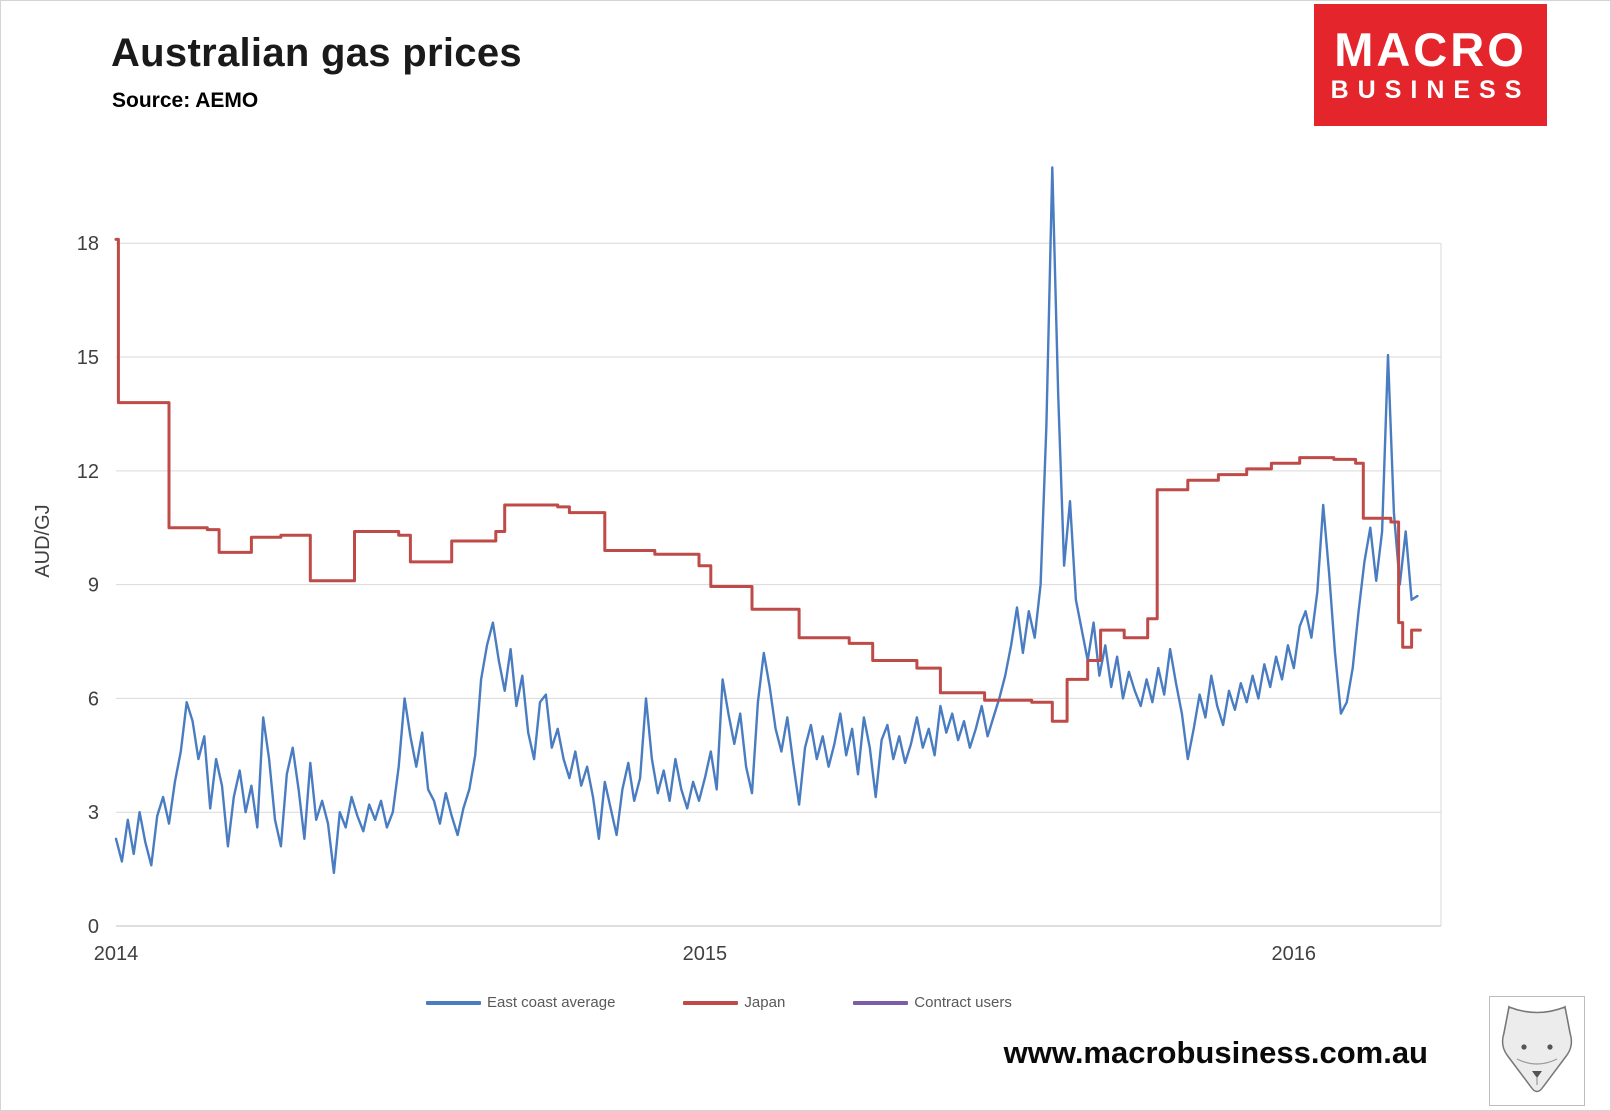 Image resolution: width=1611 pixels, height=1111 pixels. What do you see at coordinates (185, 100) in the screenshot?
I see `source-caption: Source: AEMO` at bounding box center [185, 100].